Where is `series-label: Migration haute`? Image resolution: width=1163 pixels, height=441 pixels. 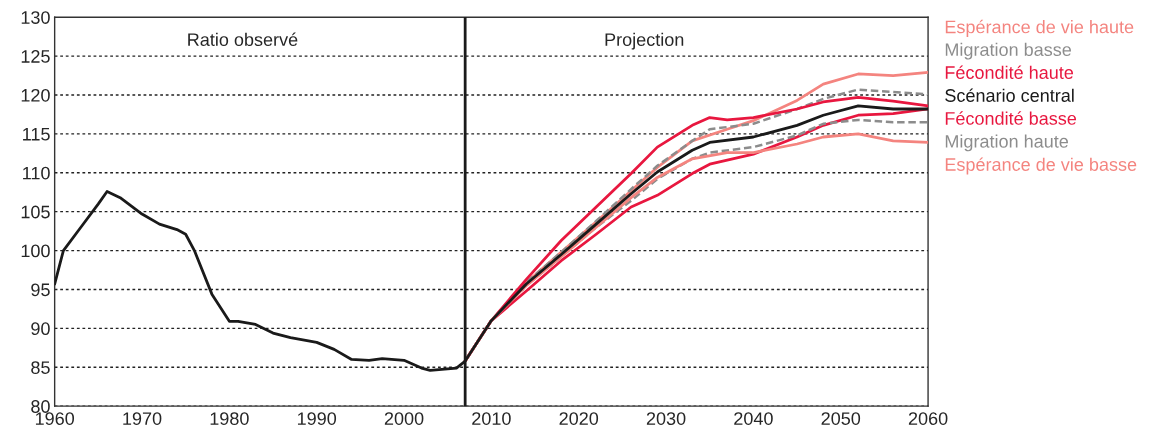 series-label: Migration haute is located at coordinates (1007, 143).